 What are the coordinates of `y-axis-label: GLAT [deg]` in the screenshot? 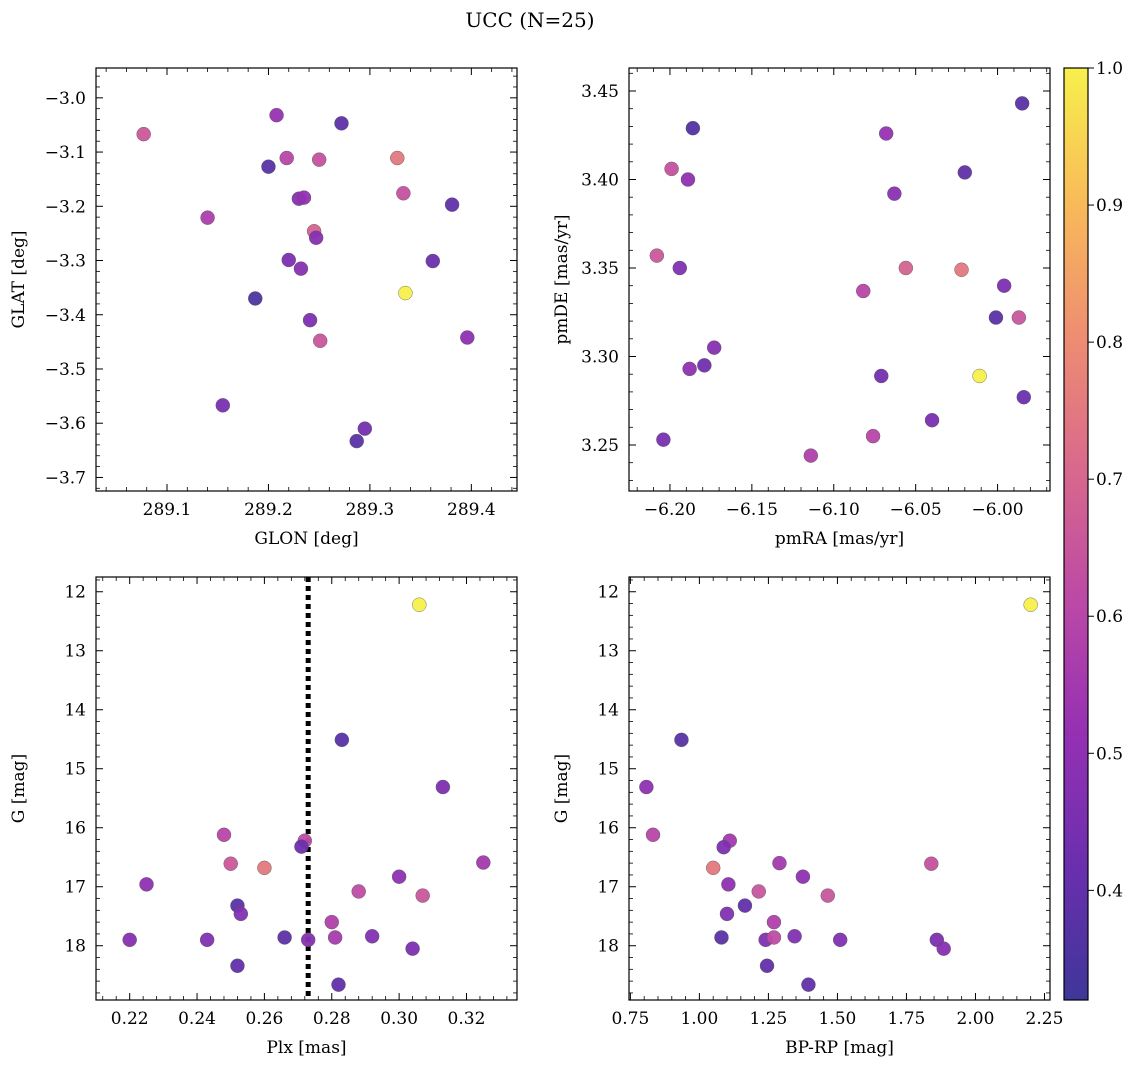 It's located at (19, 279).